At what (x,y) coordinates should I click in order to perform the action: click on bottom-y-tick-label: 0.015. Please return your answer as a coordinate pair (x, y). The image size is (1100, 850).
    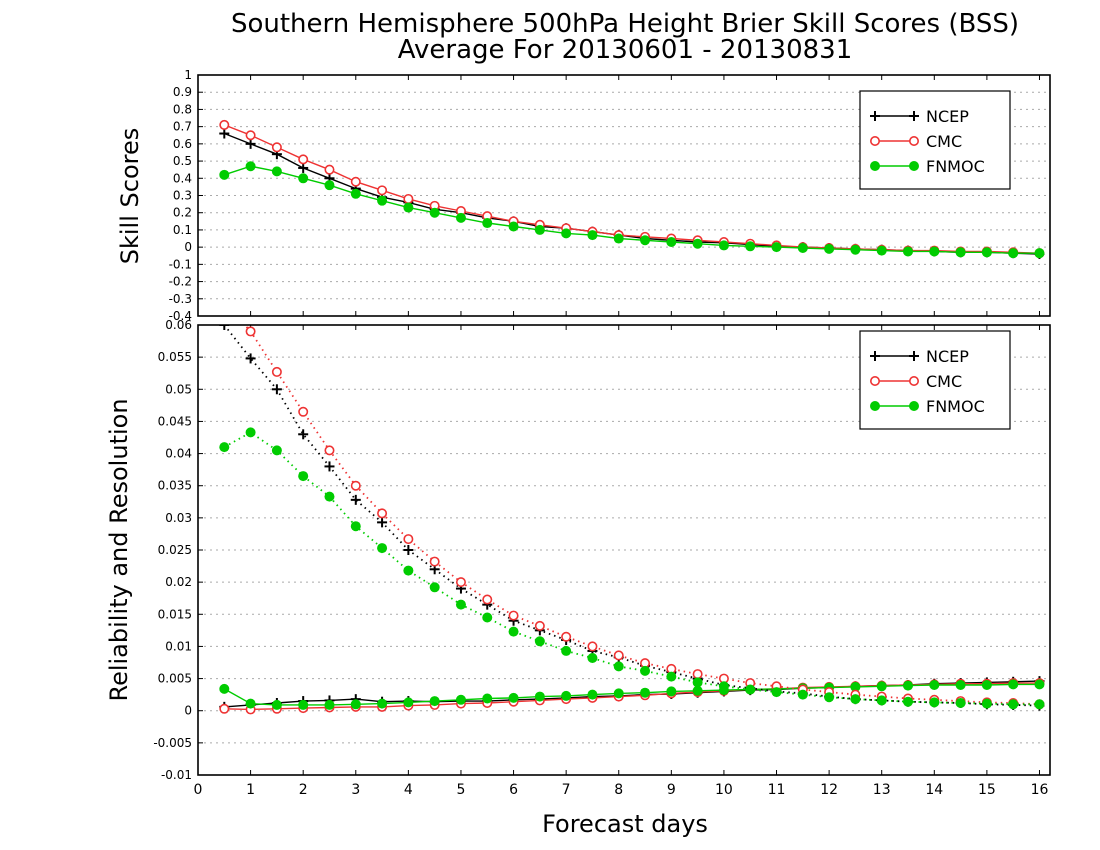
    Looking at the image, I should click on (175, 614).